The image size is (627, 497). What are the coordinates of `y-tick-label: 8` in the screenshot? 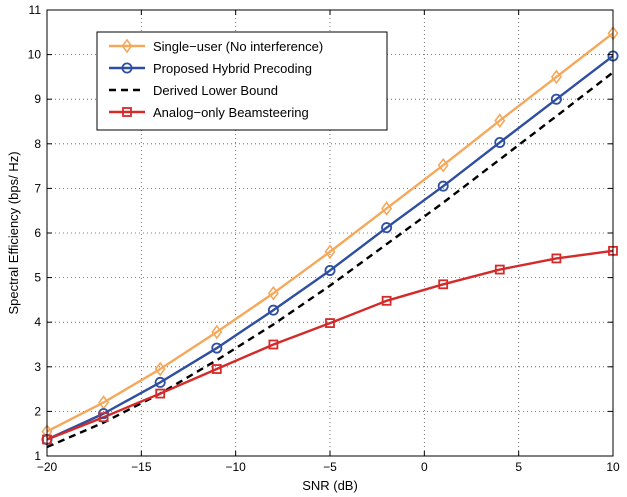 It's located at (37, 144).